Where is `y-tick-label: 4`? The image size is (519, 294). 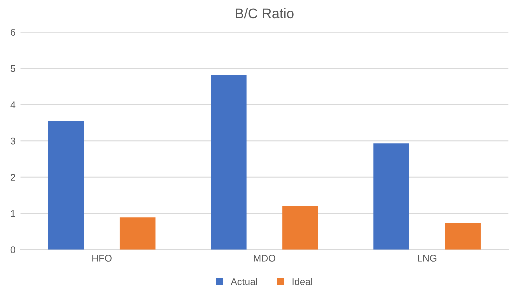 y-tick-label: 4 is located at coordinates (13, 105).